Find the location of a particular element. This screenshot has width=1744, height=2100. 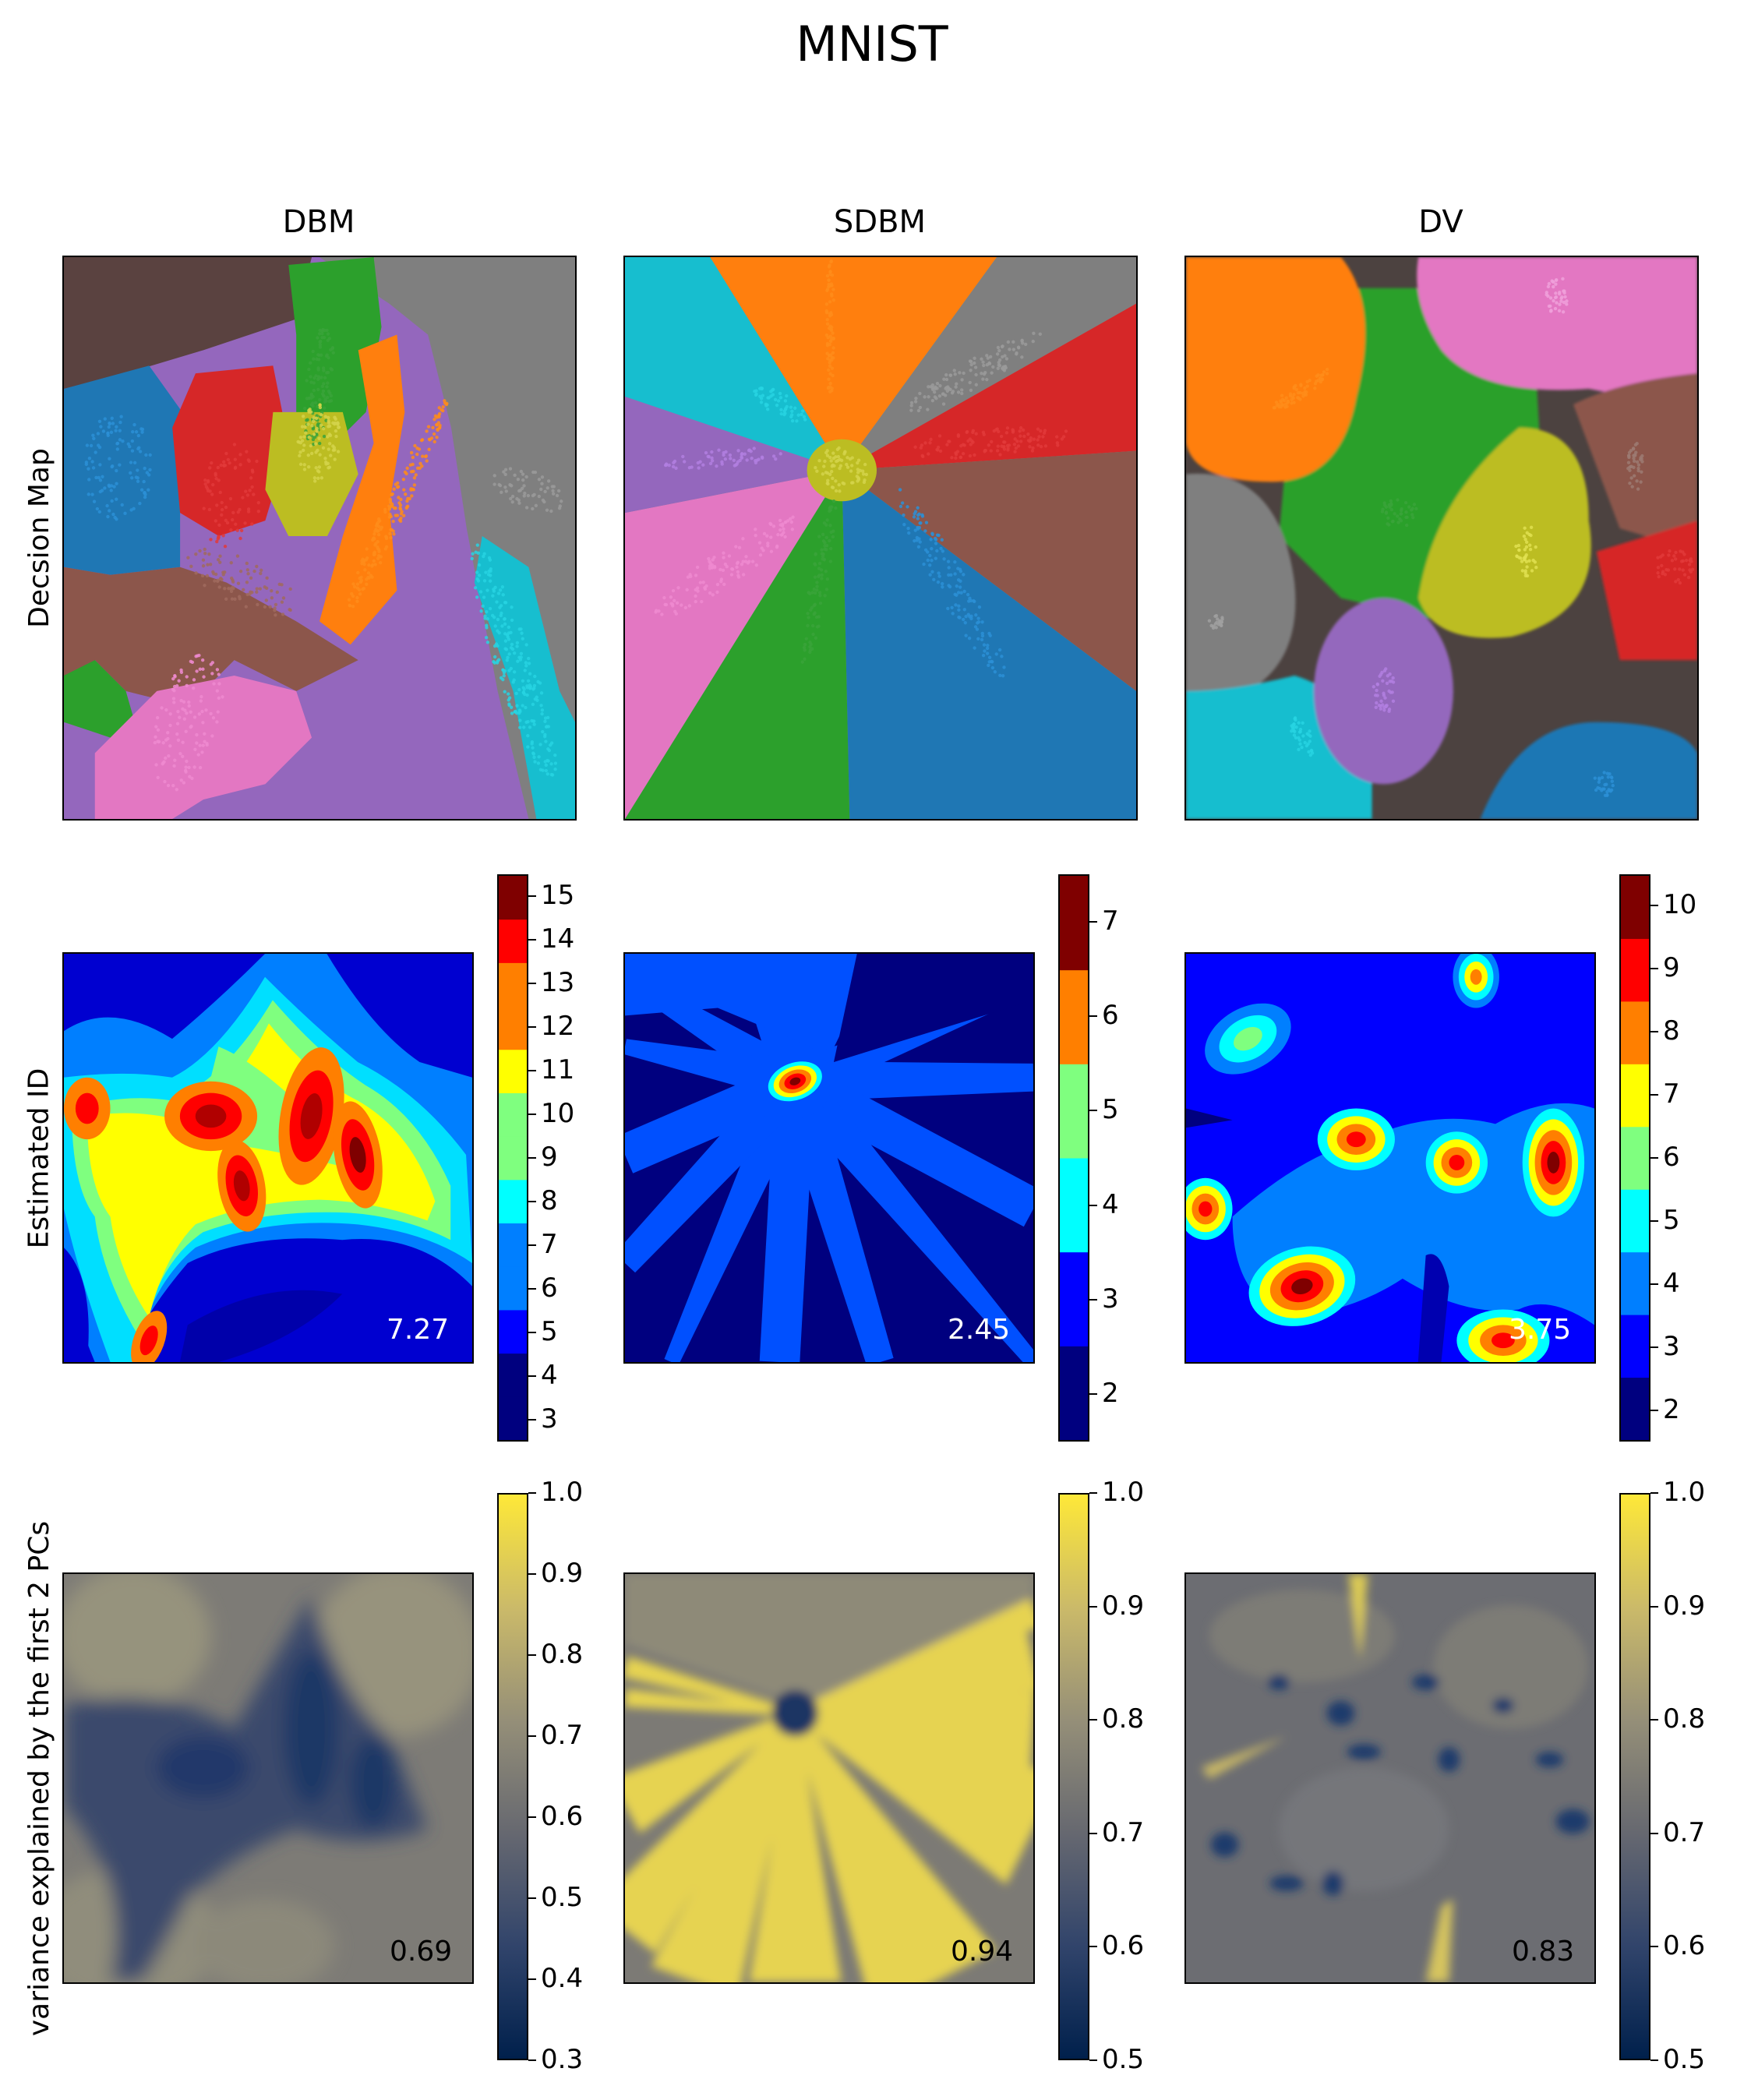

scatter-olive is located at coordinates (319, 443).